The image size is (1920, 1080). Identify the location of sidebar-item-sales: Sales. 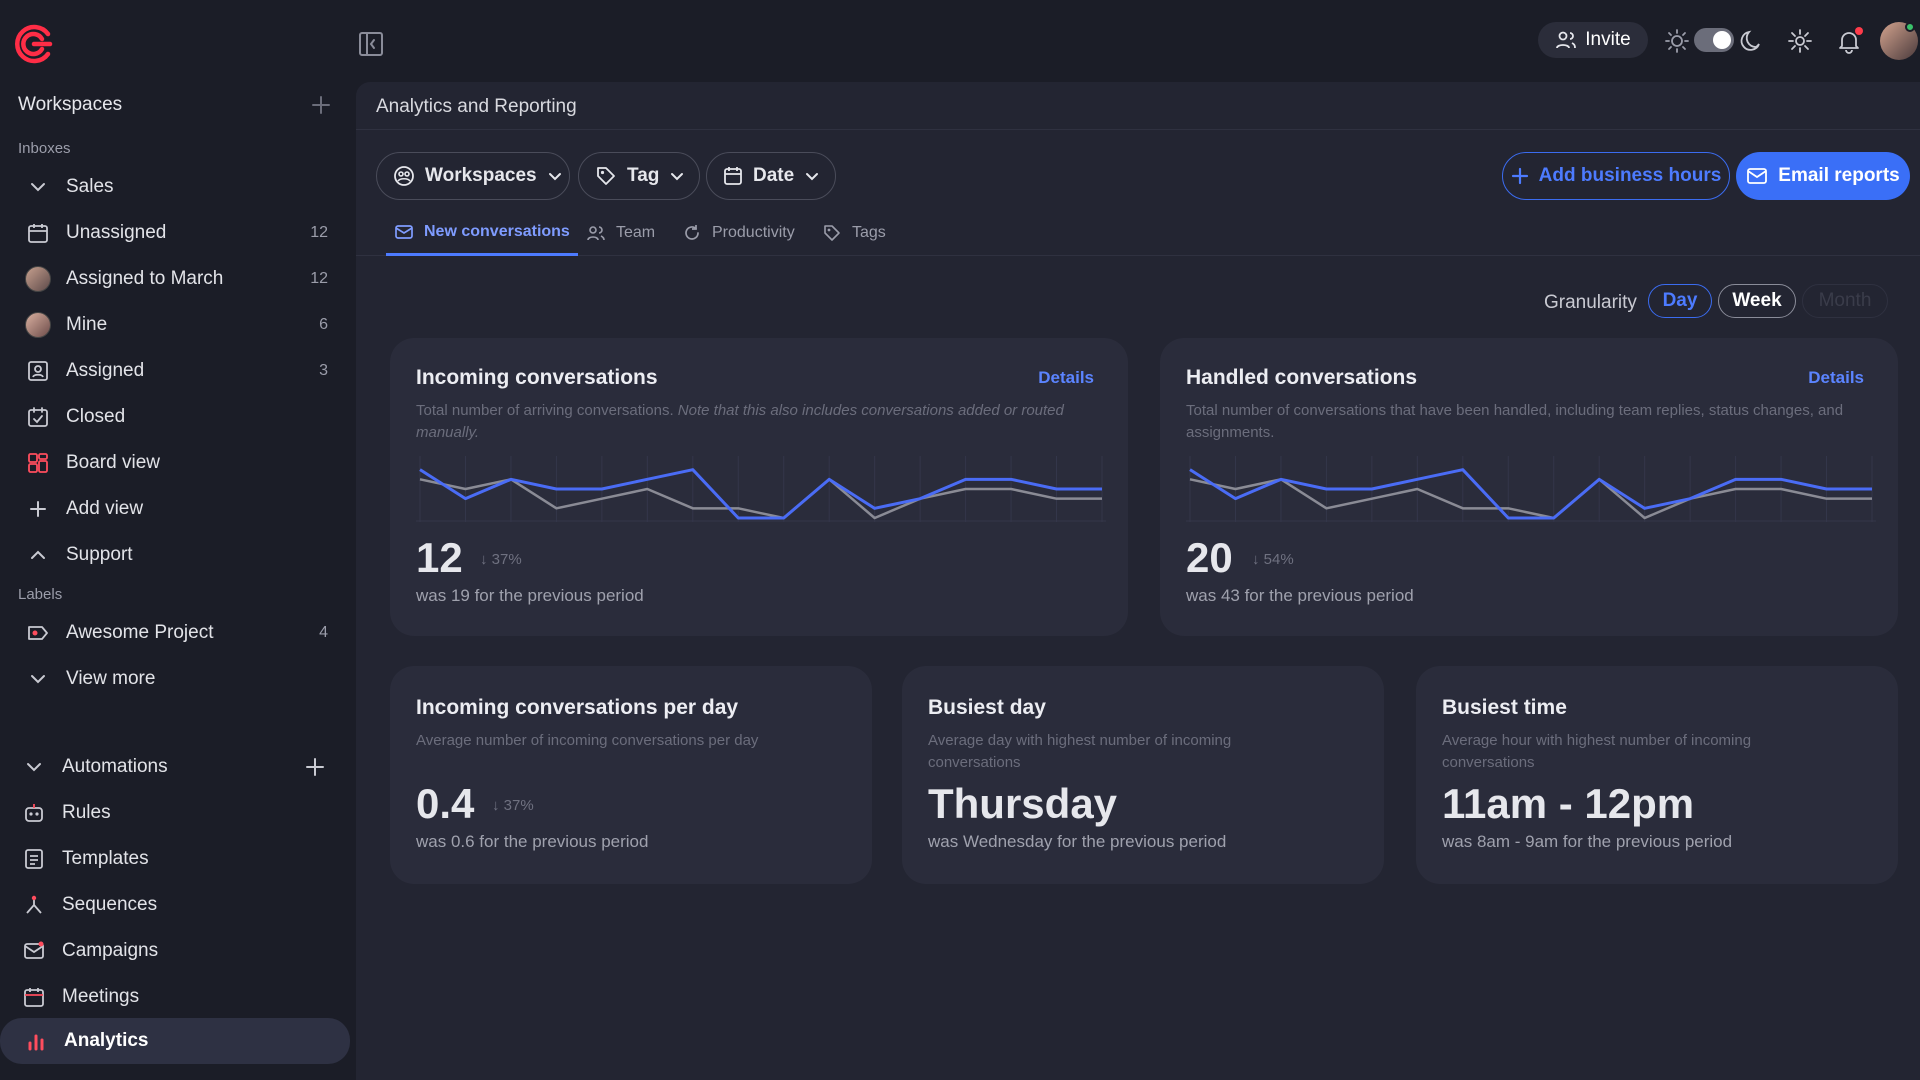
(178, 187).